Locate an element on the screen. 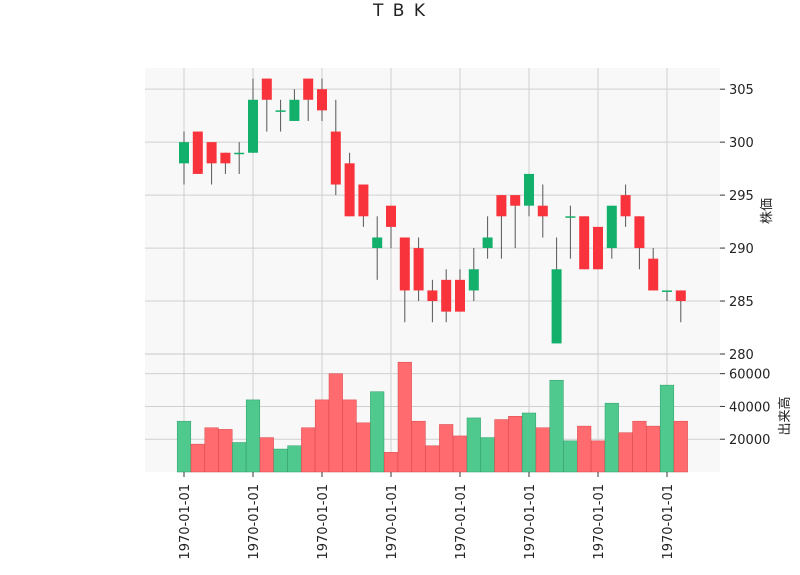 Image resolution: width=800 pixels, height=575 pixels. chart-title: T B K is located at coordinates (399, 11).